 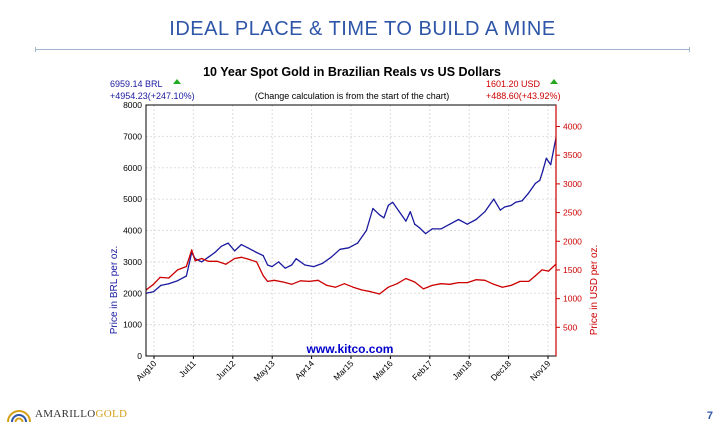 I want to click on left-axis-ticks: 0 1000 2000 3000 4000 5000 6000 7000 8000, so click(x=132, y=230).